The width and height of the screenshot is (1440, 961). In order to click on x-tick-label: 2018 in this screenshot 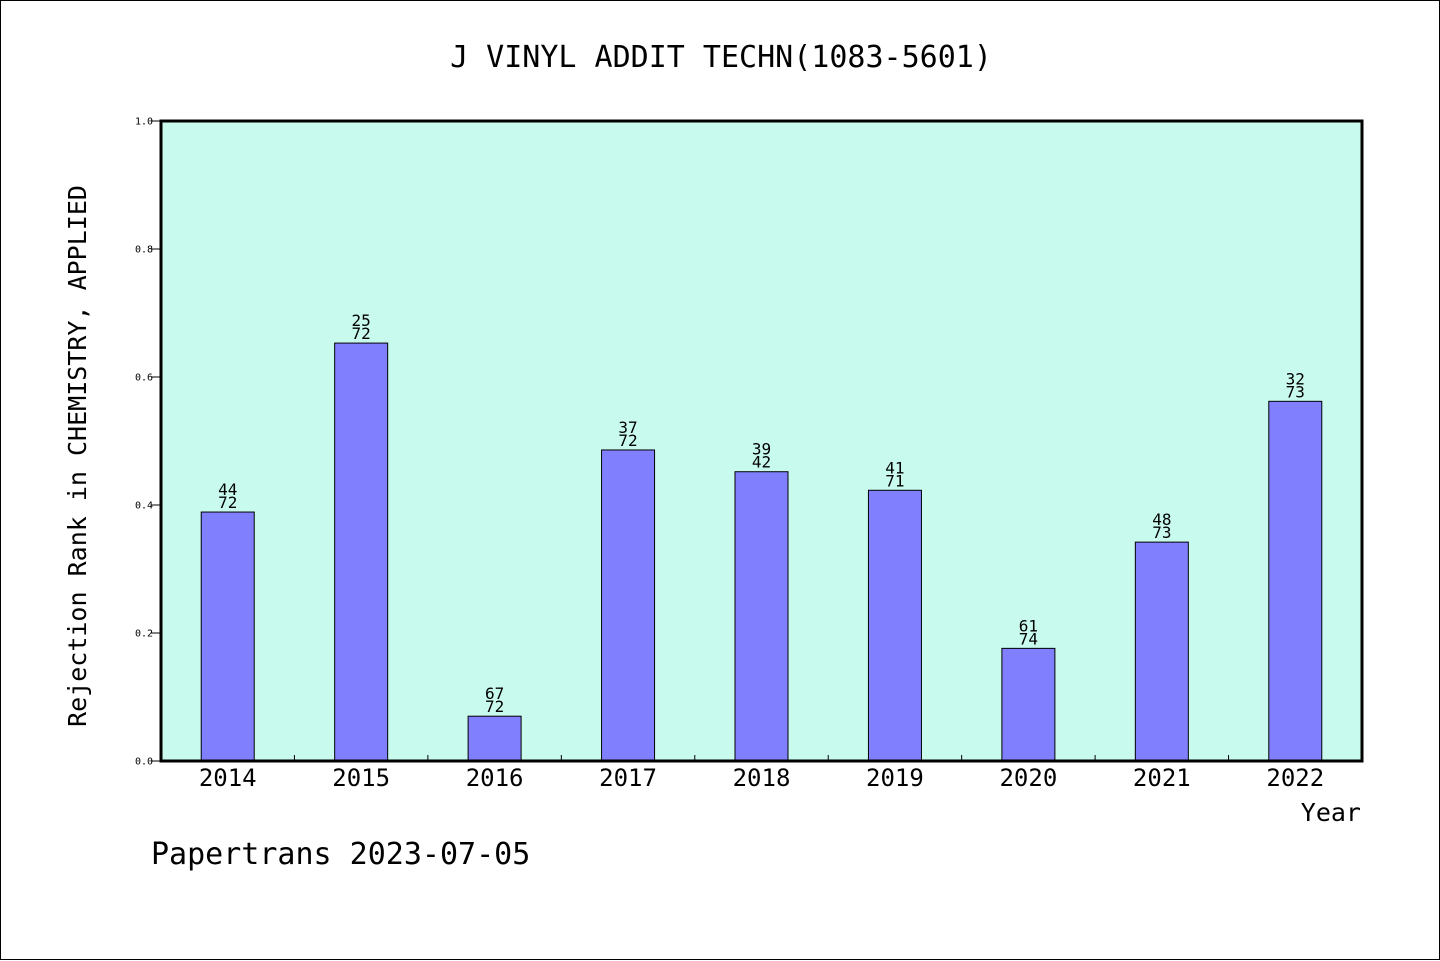, I will do `click(762, 778)`.